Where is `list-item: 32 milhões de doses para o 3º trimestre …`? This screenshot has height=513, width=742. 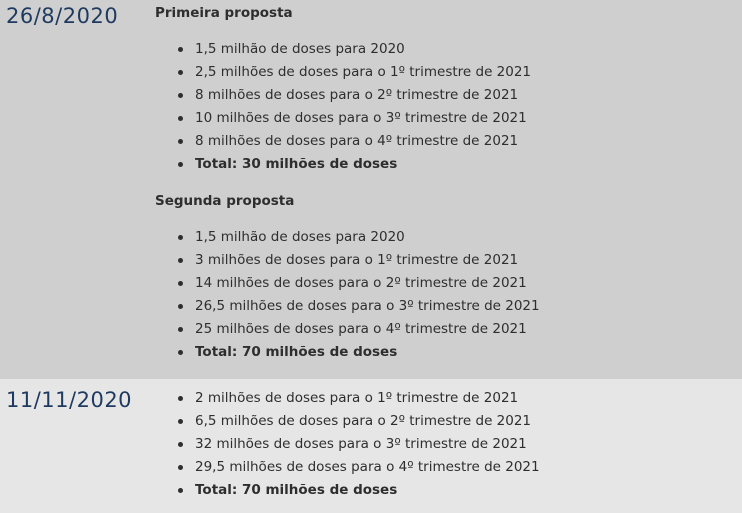
list-item: 32 milhões de doses para o 3º trimestre … is located at coordinates (347, 444).